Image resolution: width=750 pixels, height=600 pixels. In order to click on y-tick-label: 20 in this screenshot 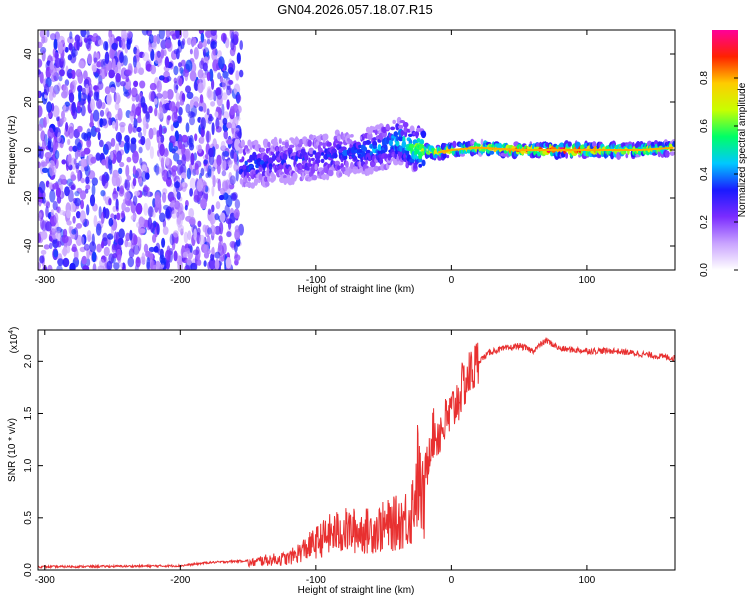, I will do `click(28, 102)`.